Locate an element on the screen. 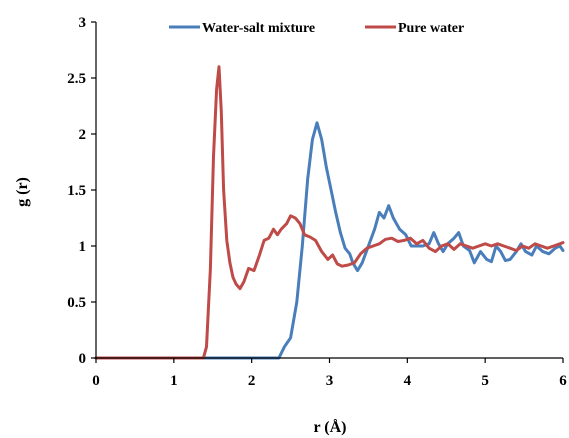 Image resolution: width=569 pixels, height=438 pixels. x-tick-label: 6 is located at coordinates (563, 381).